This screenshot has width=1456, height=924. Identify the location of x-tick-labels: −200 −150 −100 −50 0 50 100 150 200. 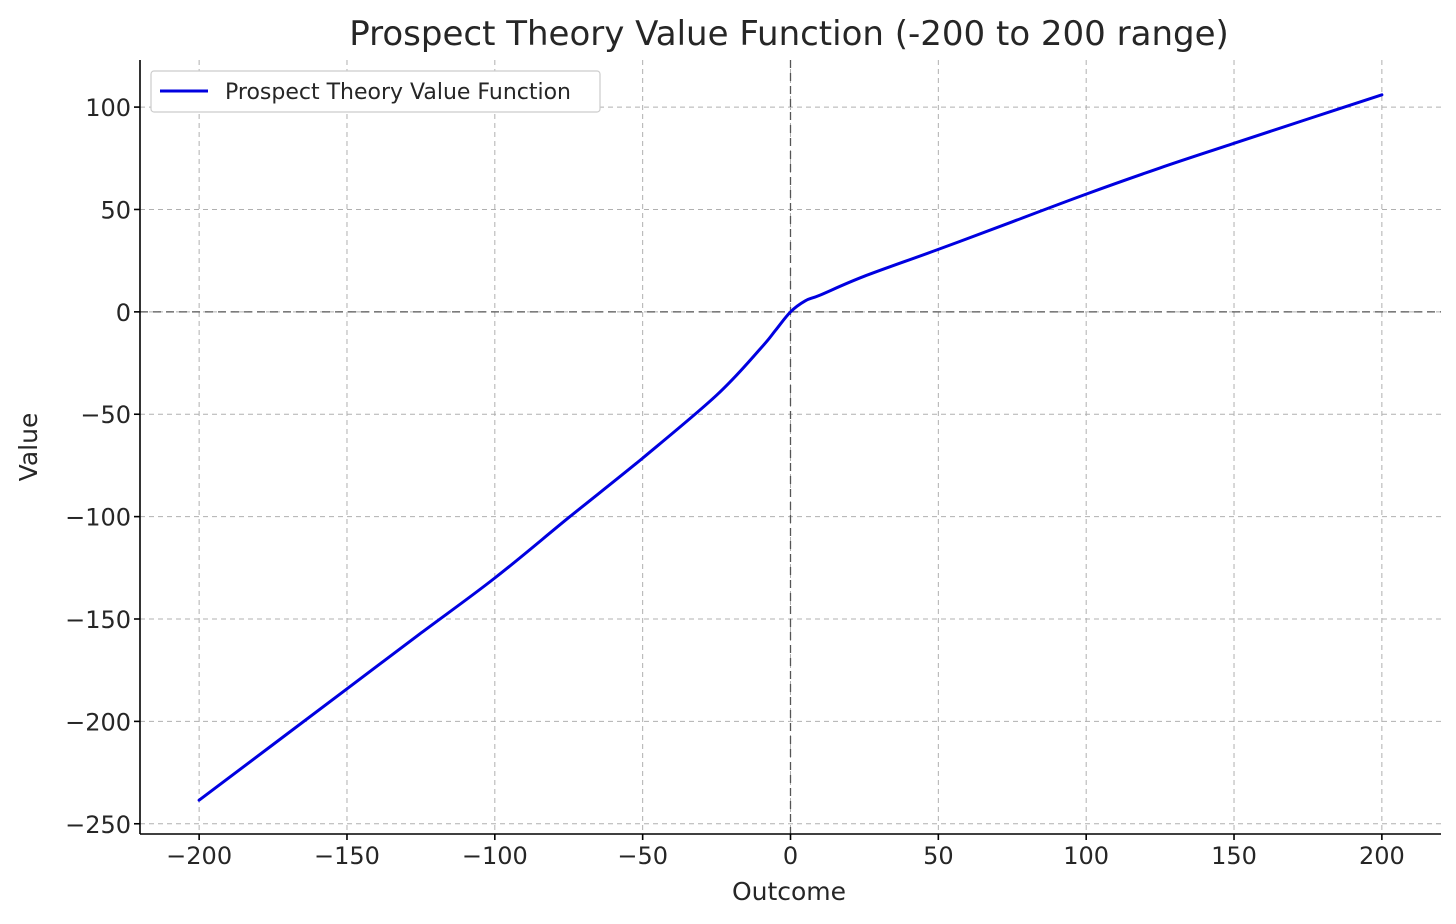
(785, 856).